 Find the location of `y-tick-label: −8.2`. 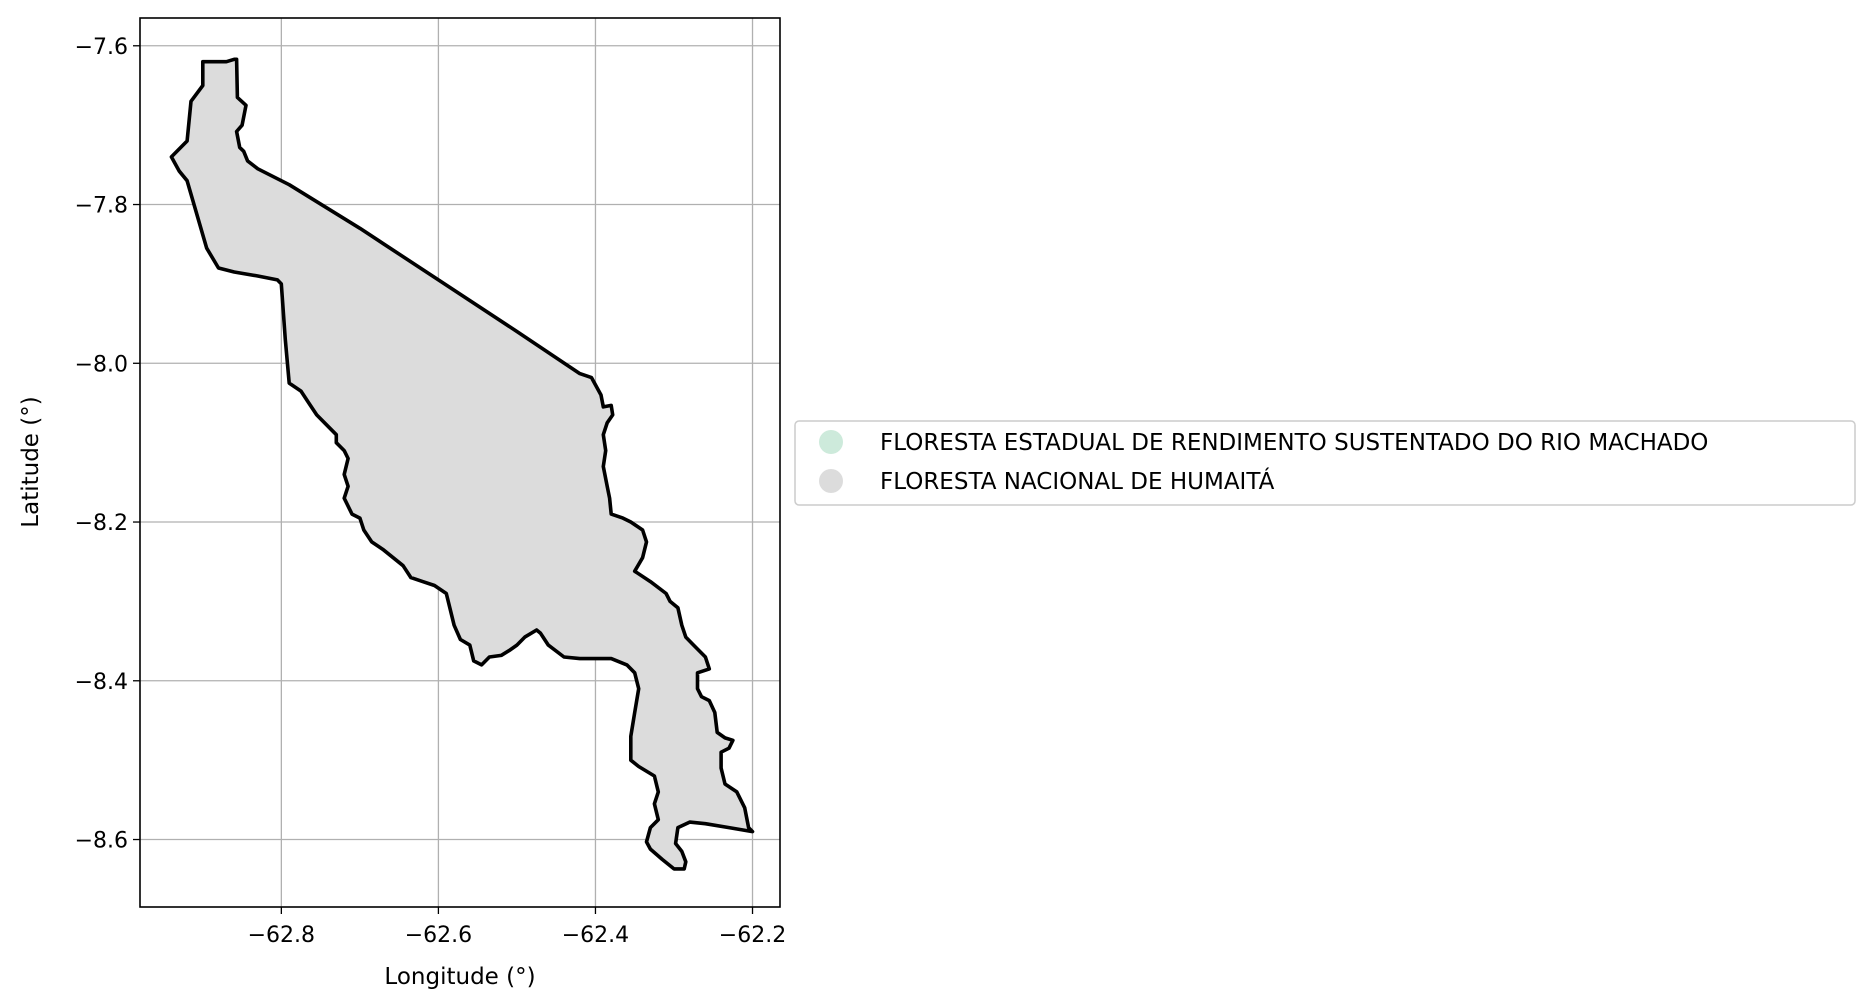

y-tick-label: −8.2 is located at coordinates (101, 523).